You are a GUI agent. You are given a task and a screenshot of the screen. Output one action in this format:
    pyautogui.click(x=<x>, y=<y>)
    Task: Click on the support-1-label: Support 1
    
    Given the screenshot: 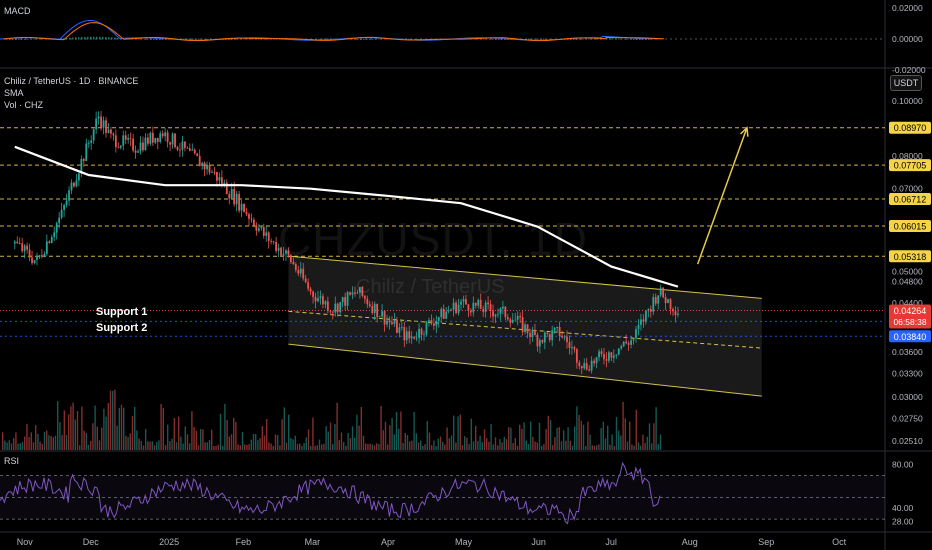 What is the action you would take?
    pyautogui.click(x=122, y=312)
    